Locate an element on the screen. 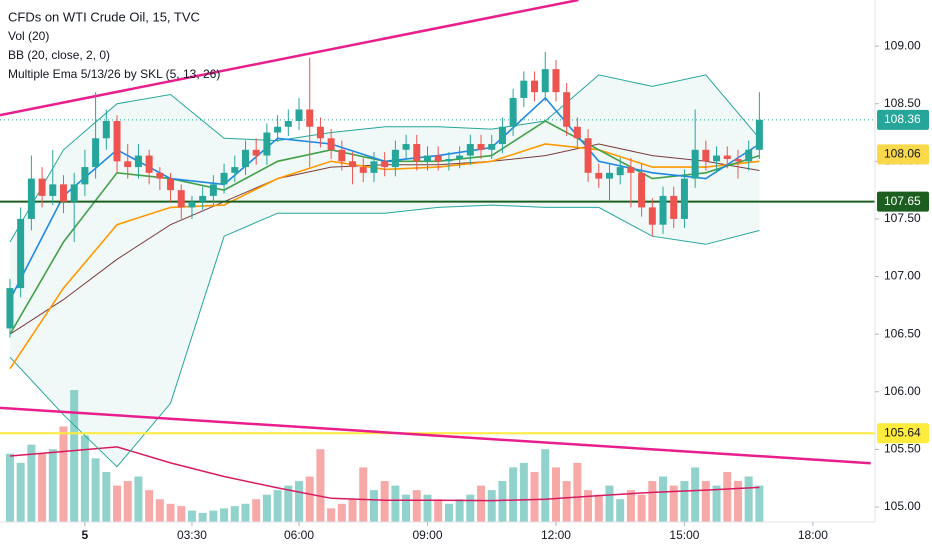 This screenshot has width=932, height=550. trend-line is located at coordinates (289, 58).